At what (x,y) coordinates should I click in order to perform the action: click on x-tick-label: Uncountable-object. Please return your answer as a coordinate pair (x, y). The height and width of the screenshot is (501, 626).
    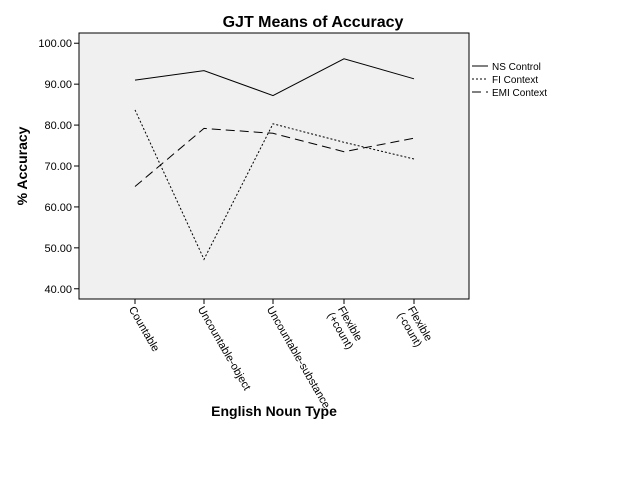
    Looking at the image, I should click on (224, 349).